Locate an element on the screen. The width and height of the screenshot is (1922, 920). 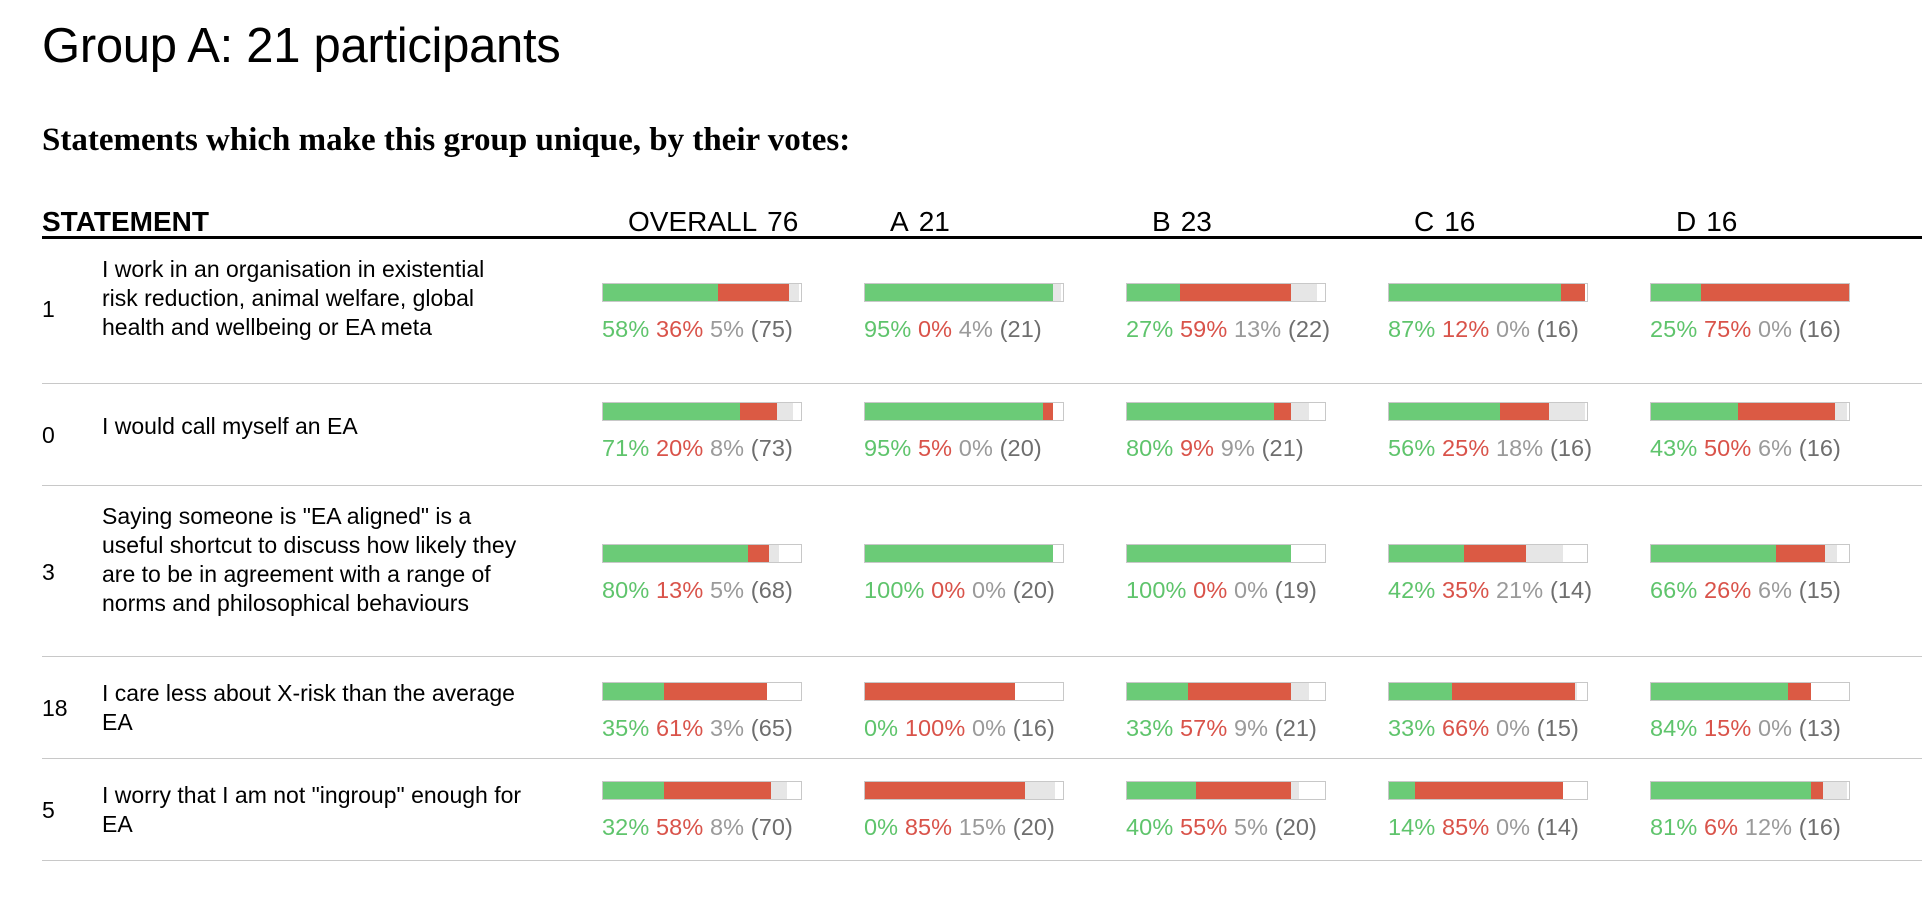
group-b-vote-cell: 40% 55% 5% (20) is located at coordinates (1257, 811).